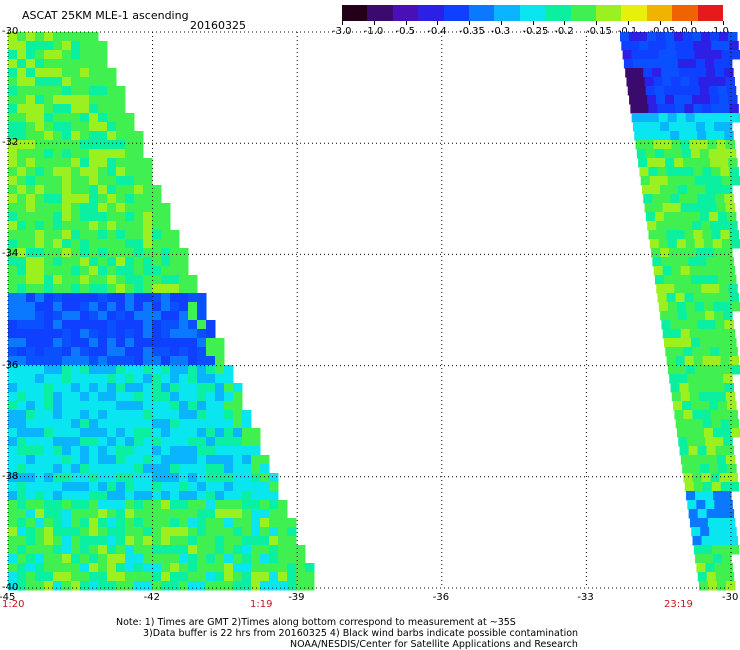 This screenshot has height=650, width=740. Describe the element at coordinates (8, 597) in the screenshot. I see `lon-label: -45` at that location.